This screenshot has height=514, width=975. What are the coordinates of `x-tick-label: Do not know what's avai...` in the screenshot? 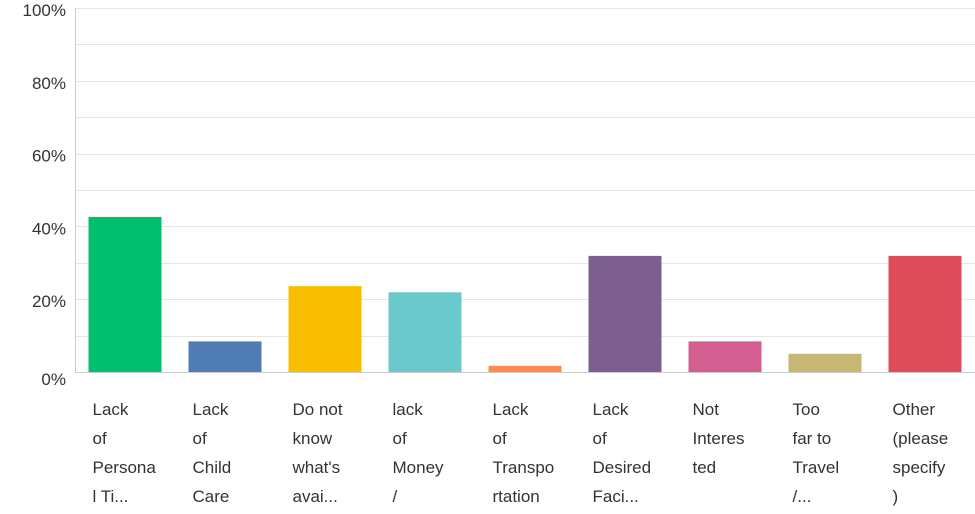 It's located at (317, 453).